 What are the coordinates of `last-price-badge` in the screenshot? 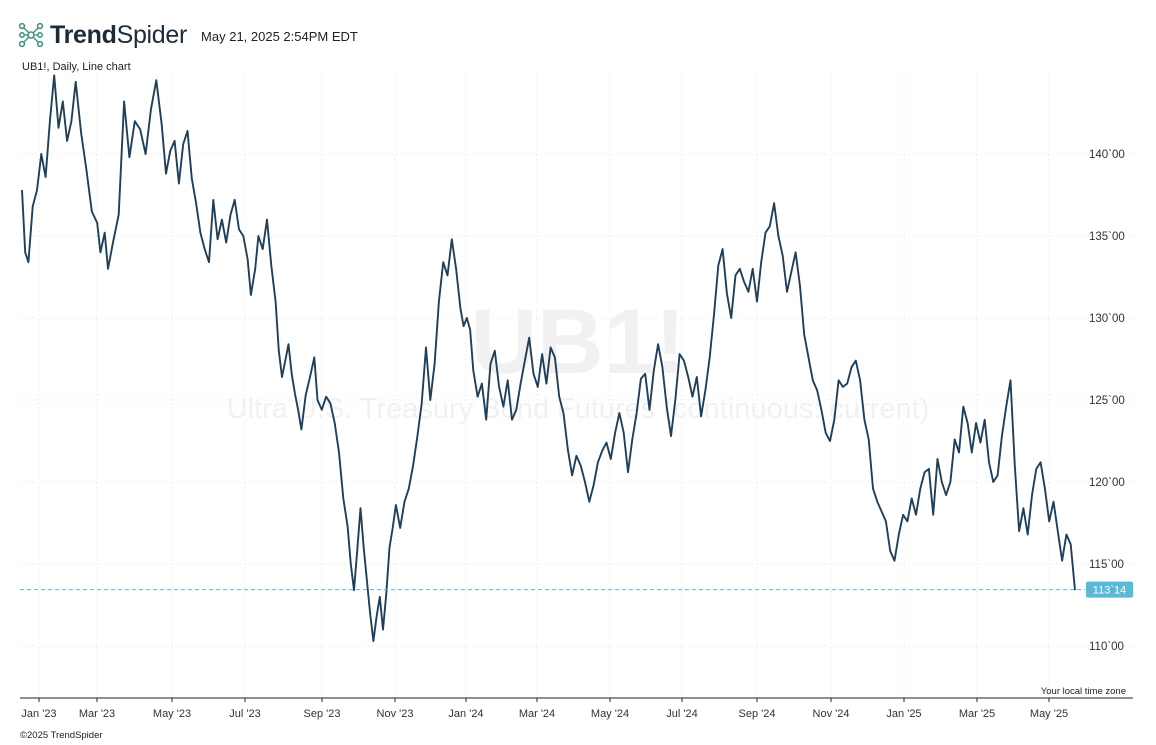 It's located at (1109, 589).